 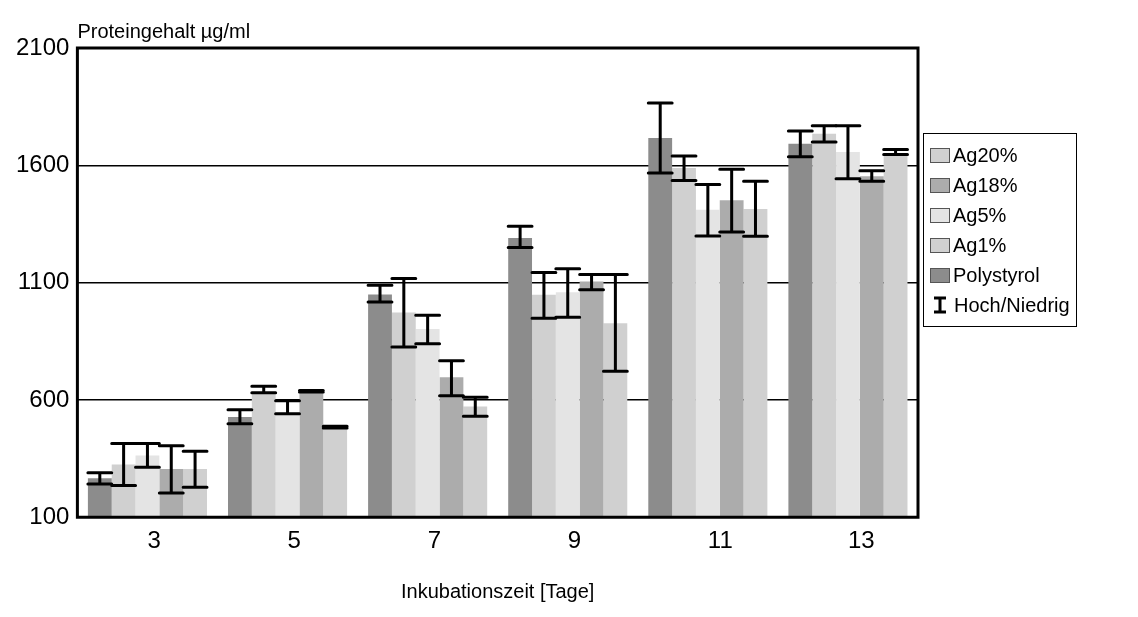 What do you see at coordinates (574, 540) in the screenshot?
I see `x-tick-label: 9` at bounding box center [574, 540].